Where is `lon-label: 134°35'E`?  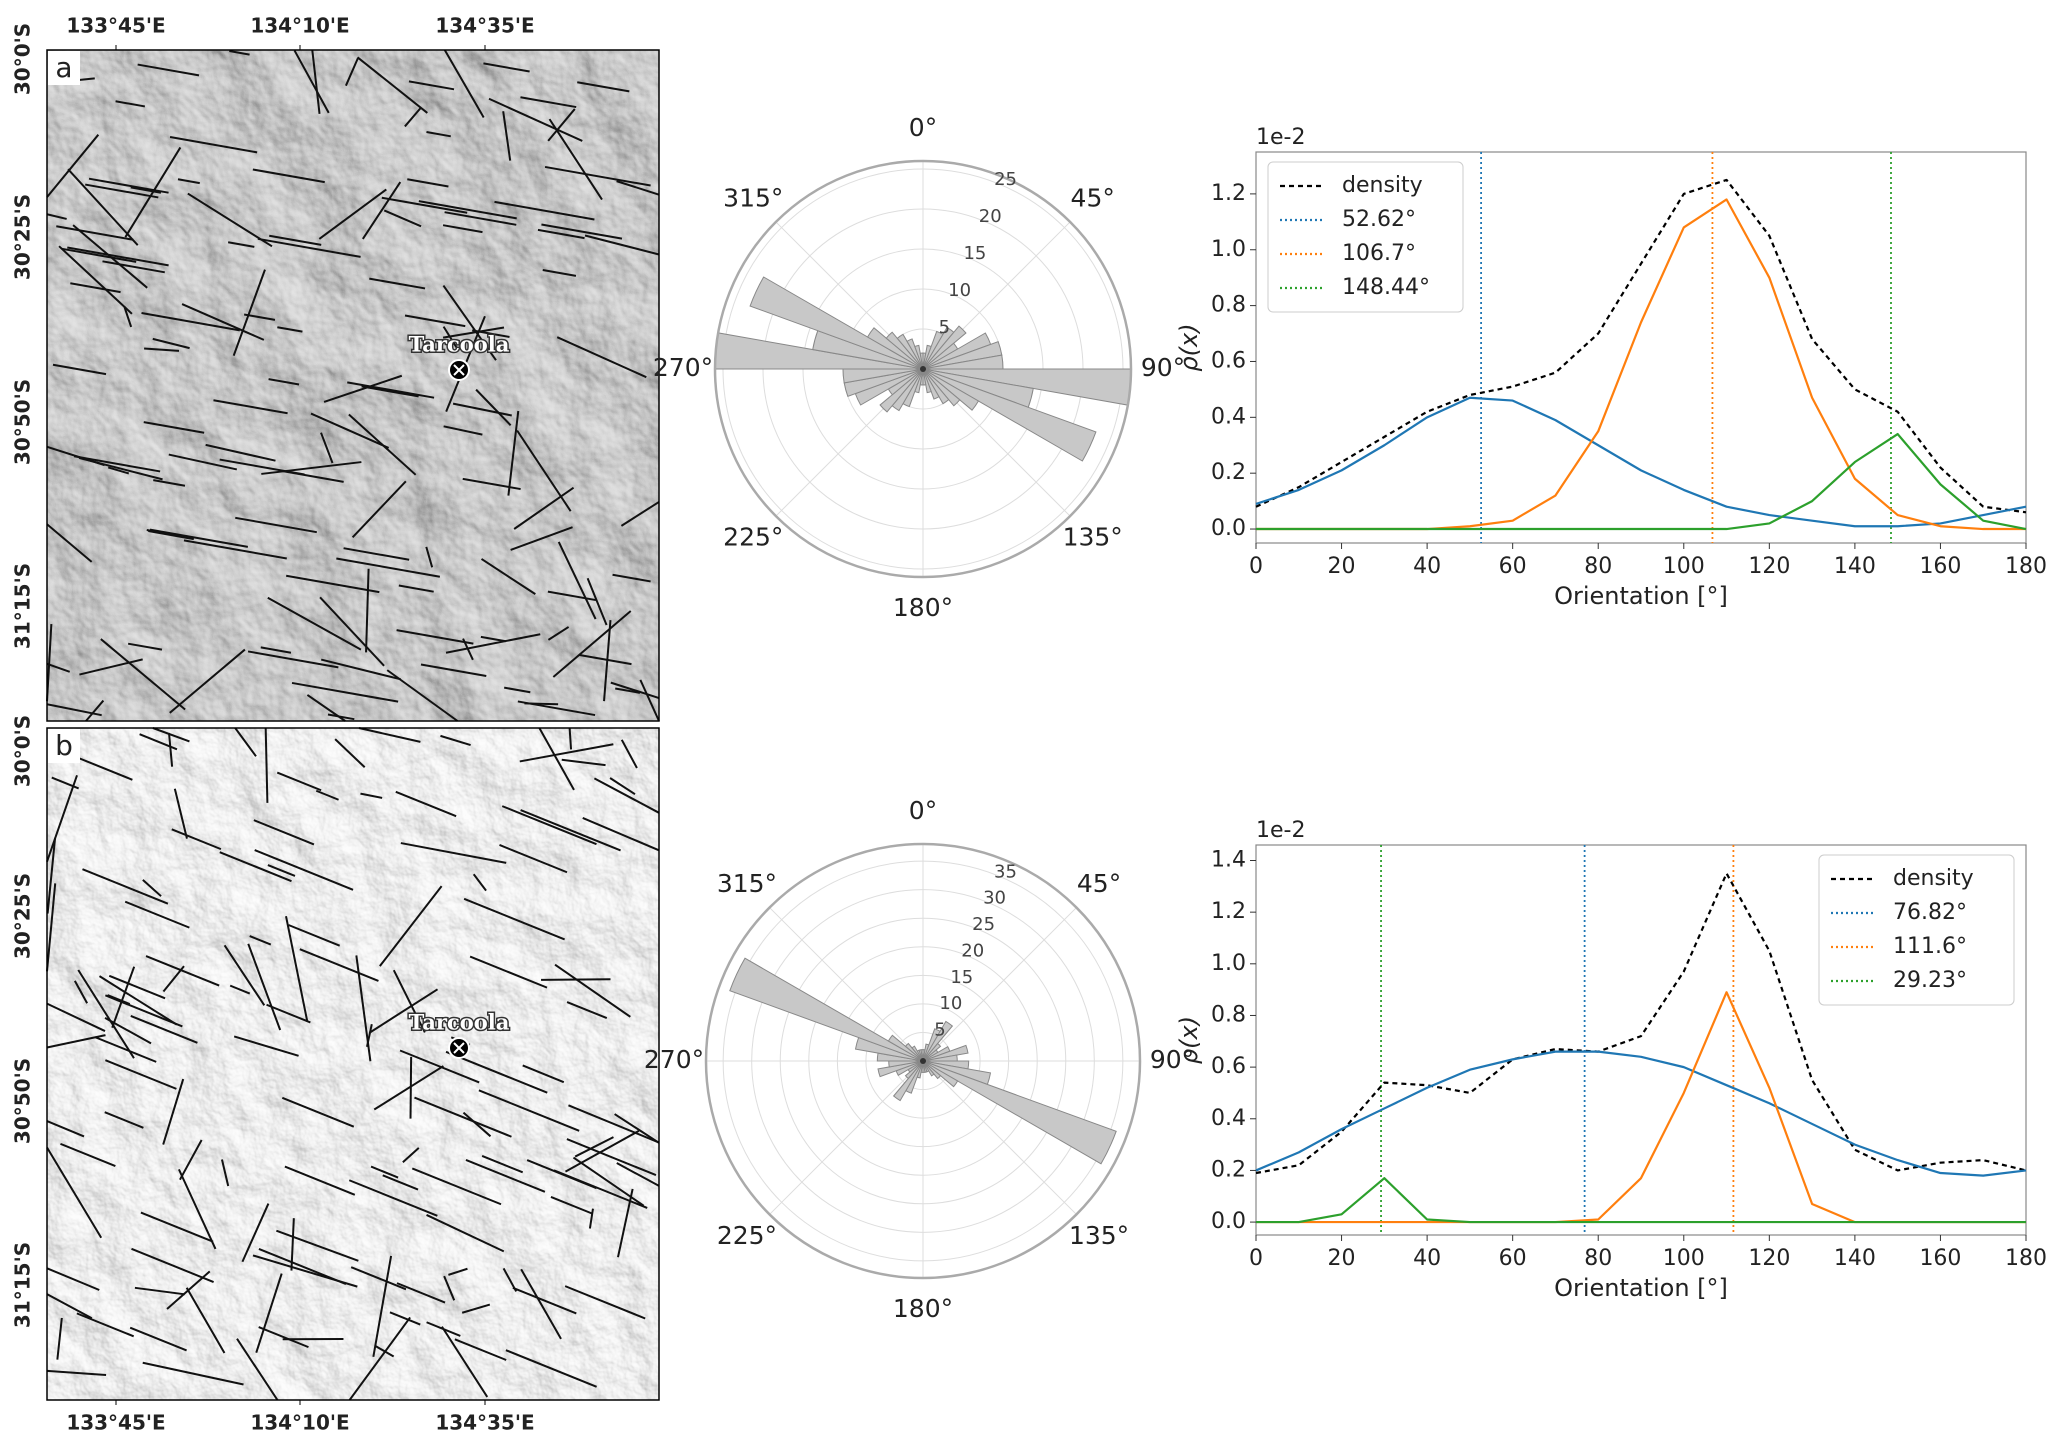 lon-label: 134°35'E is located at coordinates (484, 26).